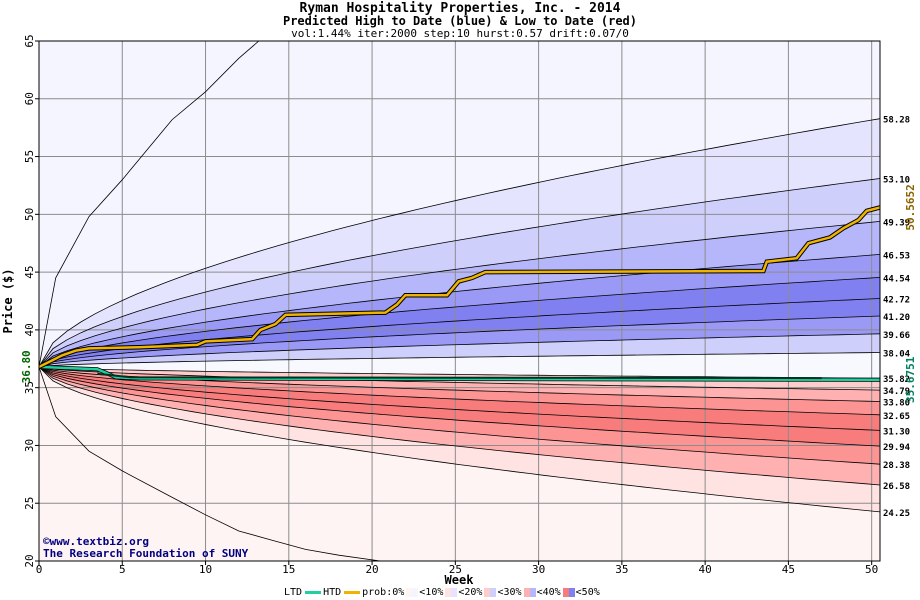 The width and height of the screenshot is (920, 600). Describe the element at coordinates (29, 271) in the screenshot. I see `y-tick-label: 45` at that location.